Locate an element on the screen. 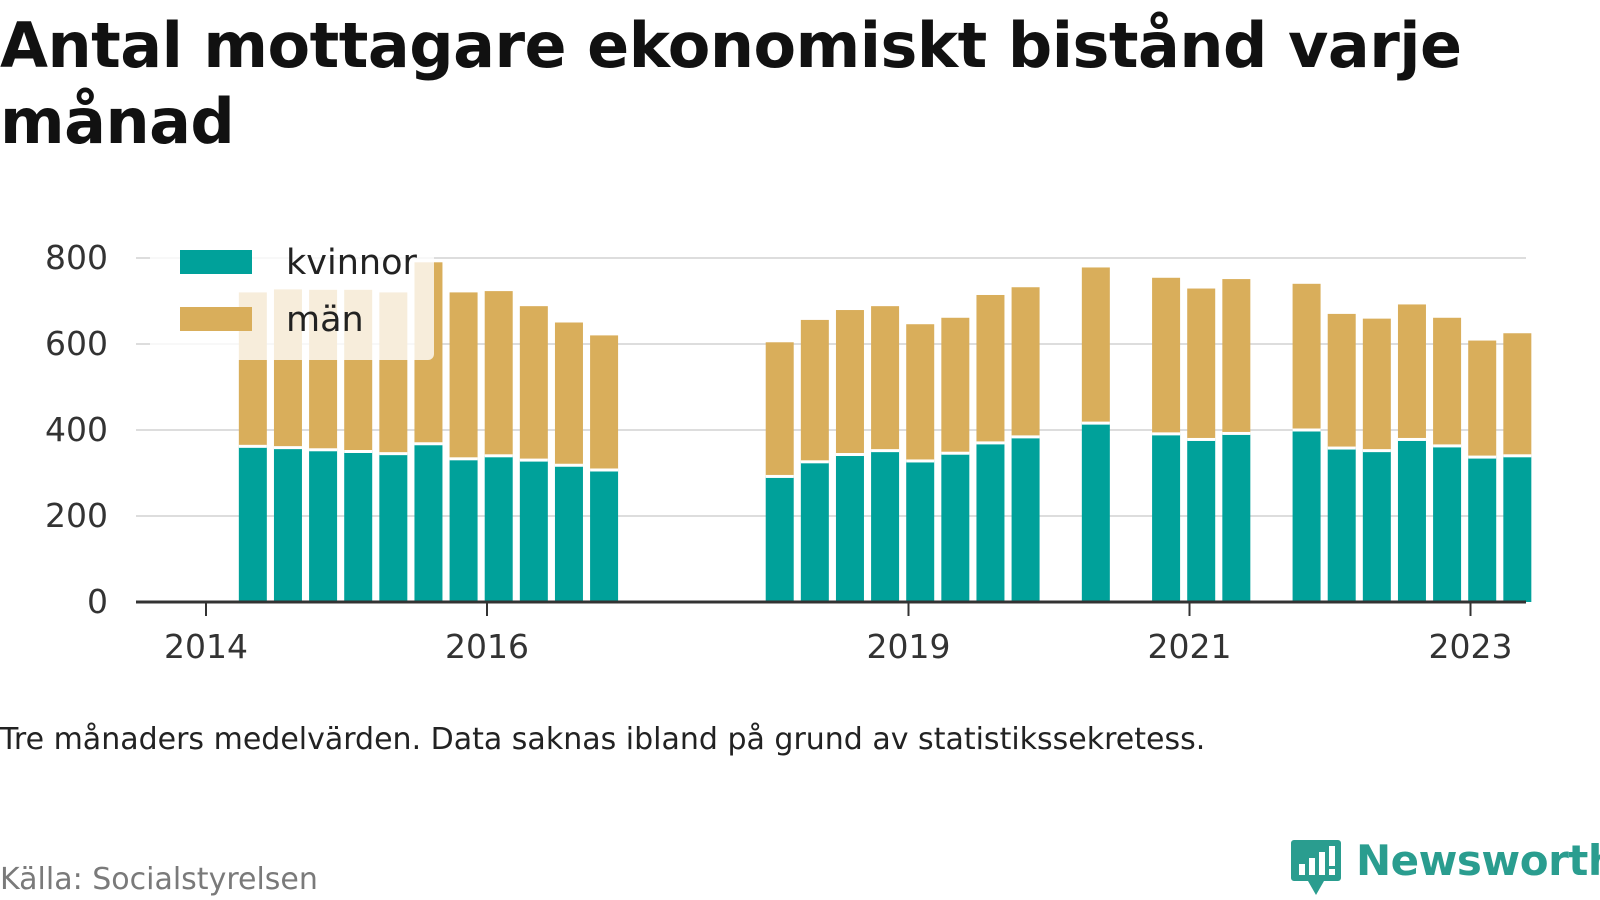 The height and width of the screenshot is (900, 1600). x-tick-label: 2019 is located at coordinates (909, 646).